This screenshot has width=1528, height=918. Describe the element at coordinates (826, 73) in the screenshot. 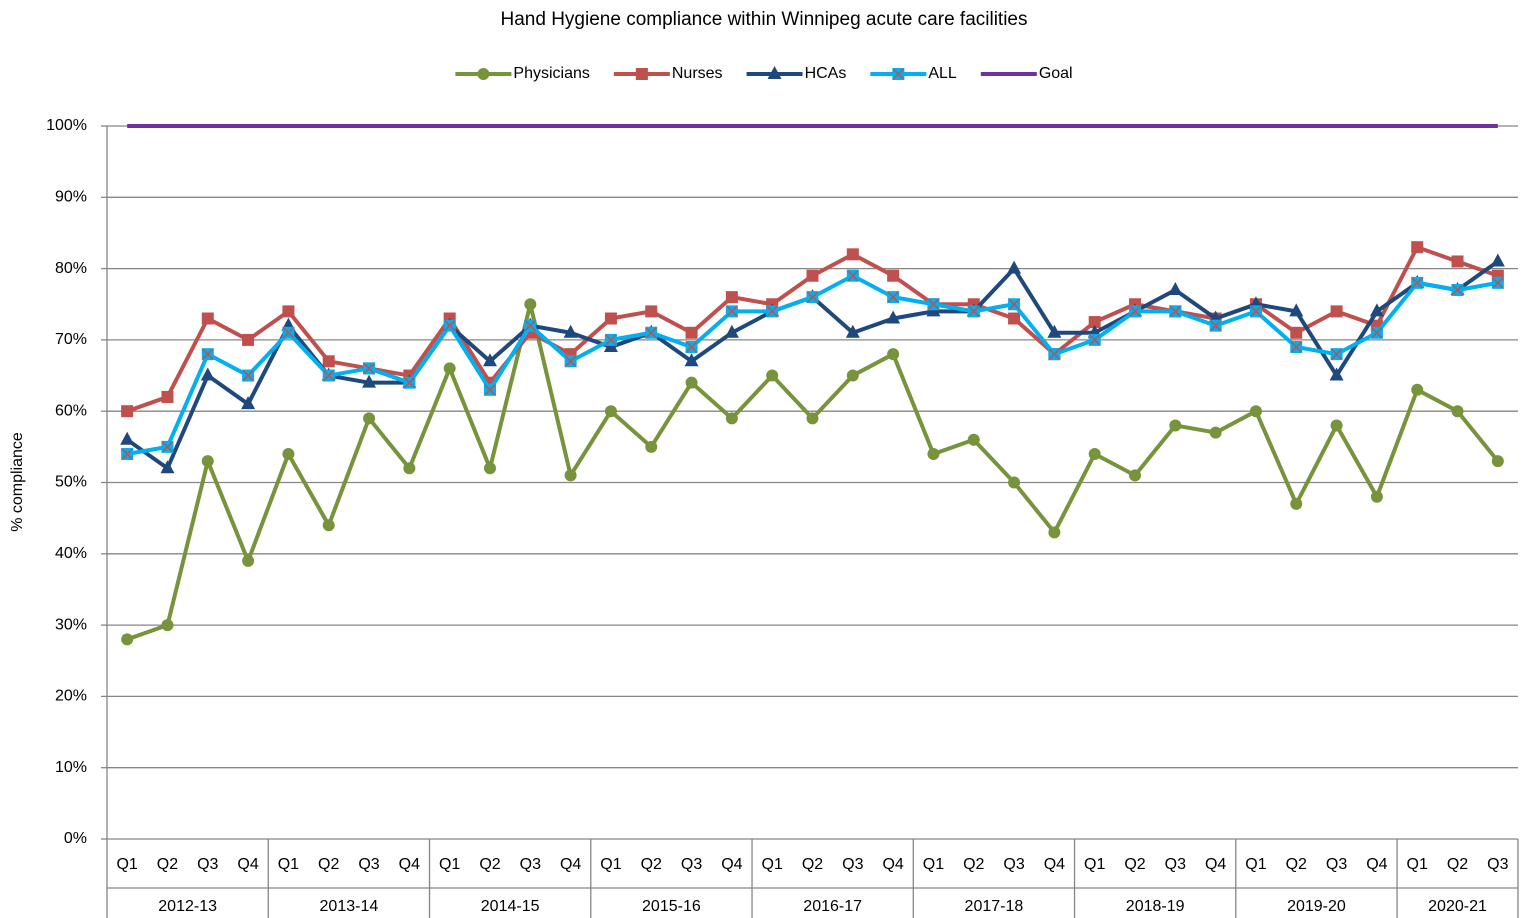

I see `legend-label: HCAs` at that location.